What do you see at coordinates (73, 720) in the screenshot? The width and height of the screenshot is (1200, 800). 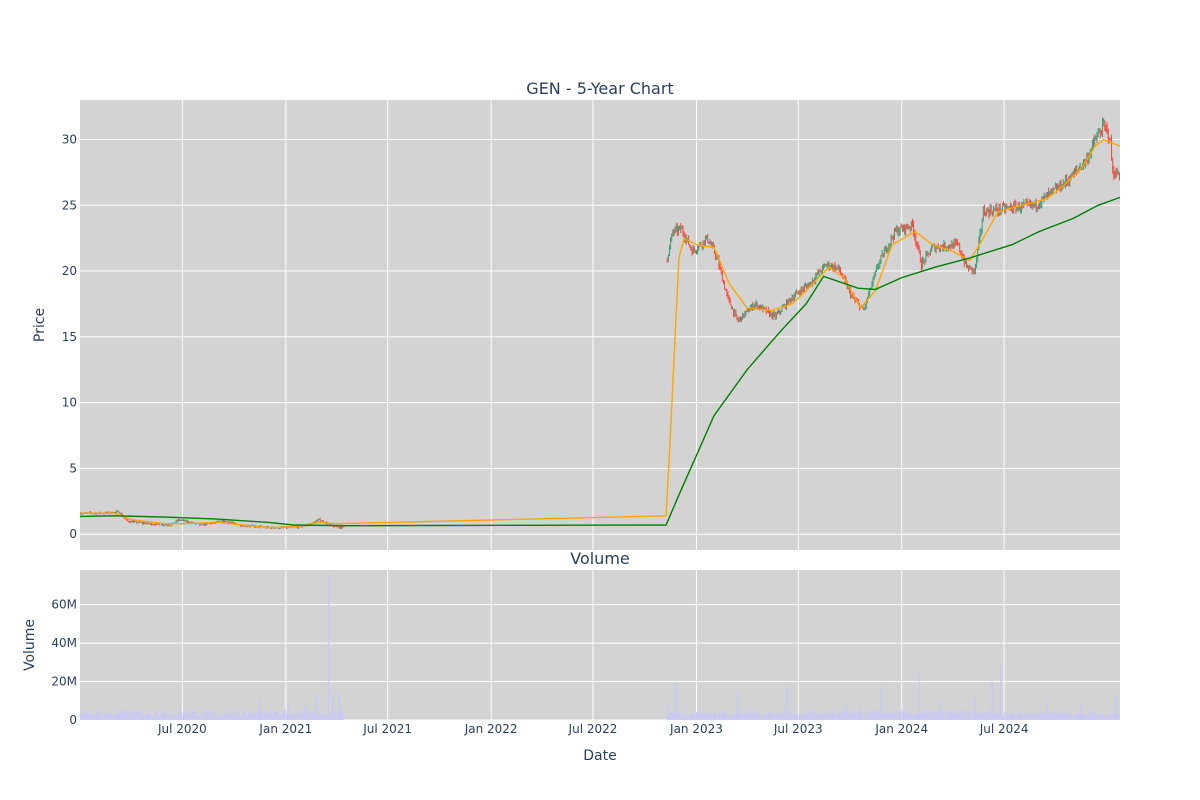 I see `volume-y-tick-label: 0` at bounding box center [73, 720].